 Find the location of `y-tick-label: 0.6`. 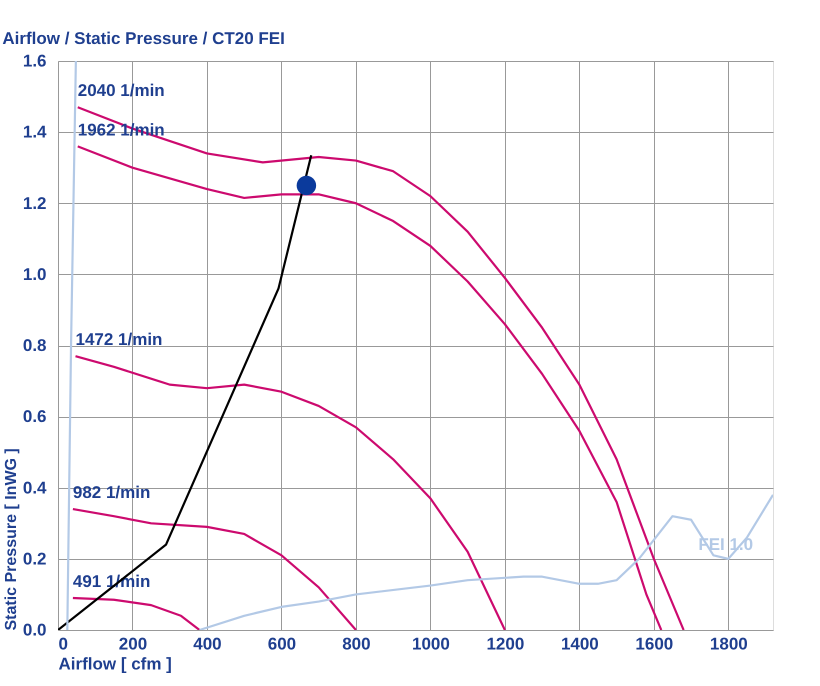

y-tick-label: 0.6 is located at coordinates (34, 416).